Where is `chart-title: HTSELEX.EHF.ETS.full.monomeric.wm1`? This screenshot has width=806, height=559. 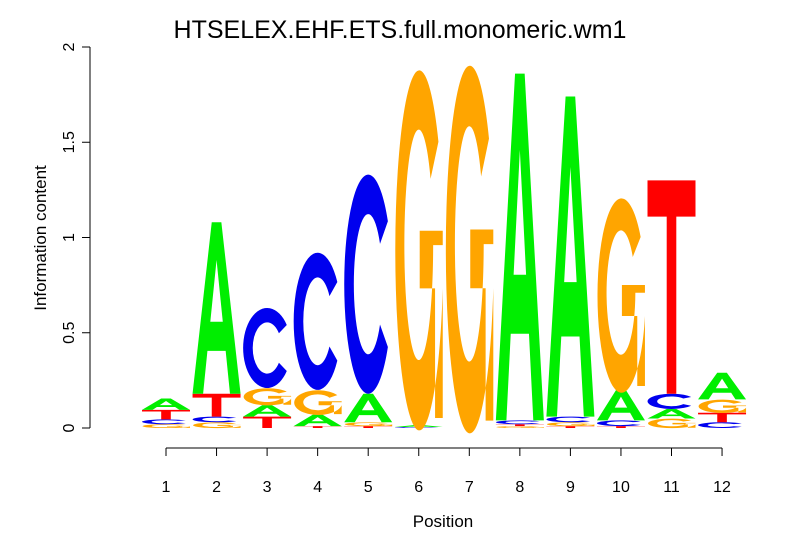
chart-title: HTSELEX.EHF.ETS.full.monomeric.wm1 is located at coordinates (400, 30).